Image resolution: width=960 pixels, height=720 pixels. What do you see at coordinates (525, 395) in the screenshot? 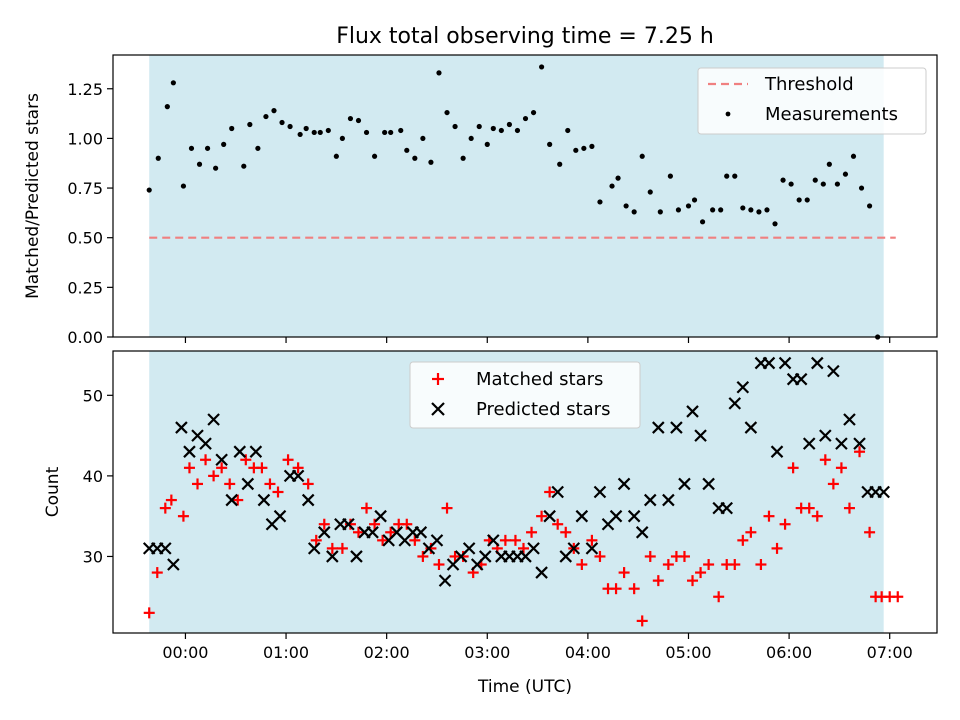
I see `counts-legend-box` at bounding box center [525, 395].